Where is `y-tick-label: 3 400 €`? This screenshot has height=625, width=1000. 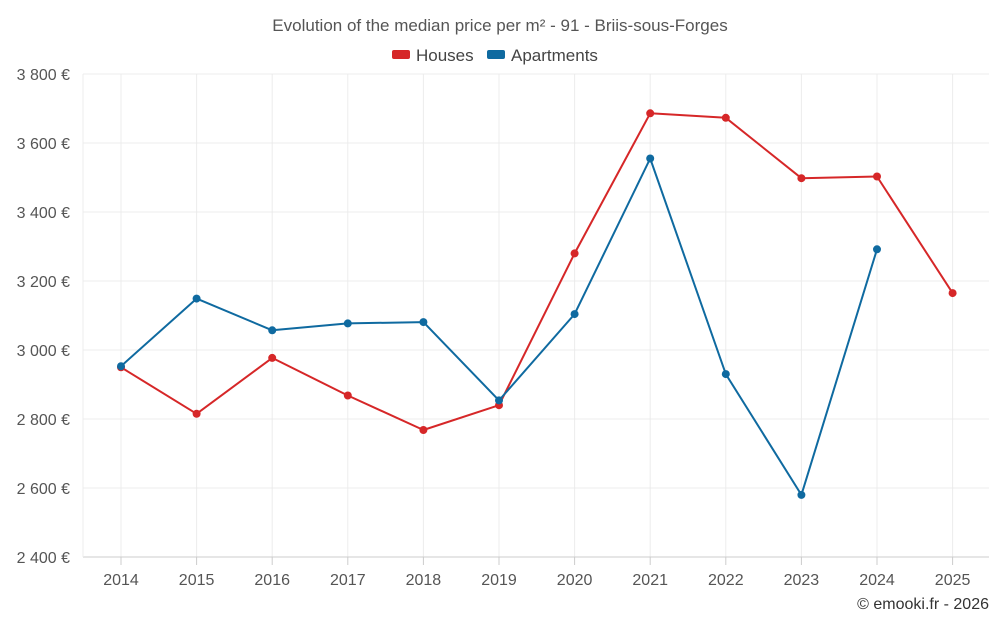
y-tick-label: 3 400 € is located at coordinates (43, 213).